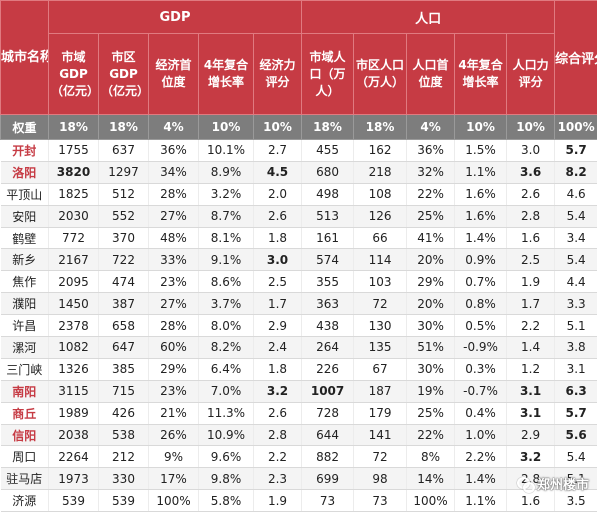 The width and height of the screenshot is (597, 512). What do you see at coordinates (226, 172) in the screenshot?
I see `table-cell: 8.9%` at bounding box center [226, 172].